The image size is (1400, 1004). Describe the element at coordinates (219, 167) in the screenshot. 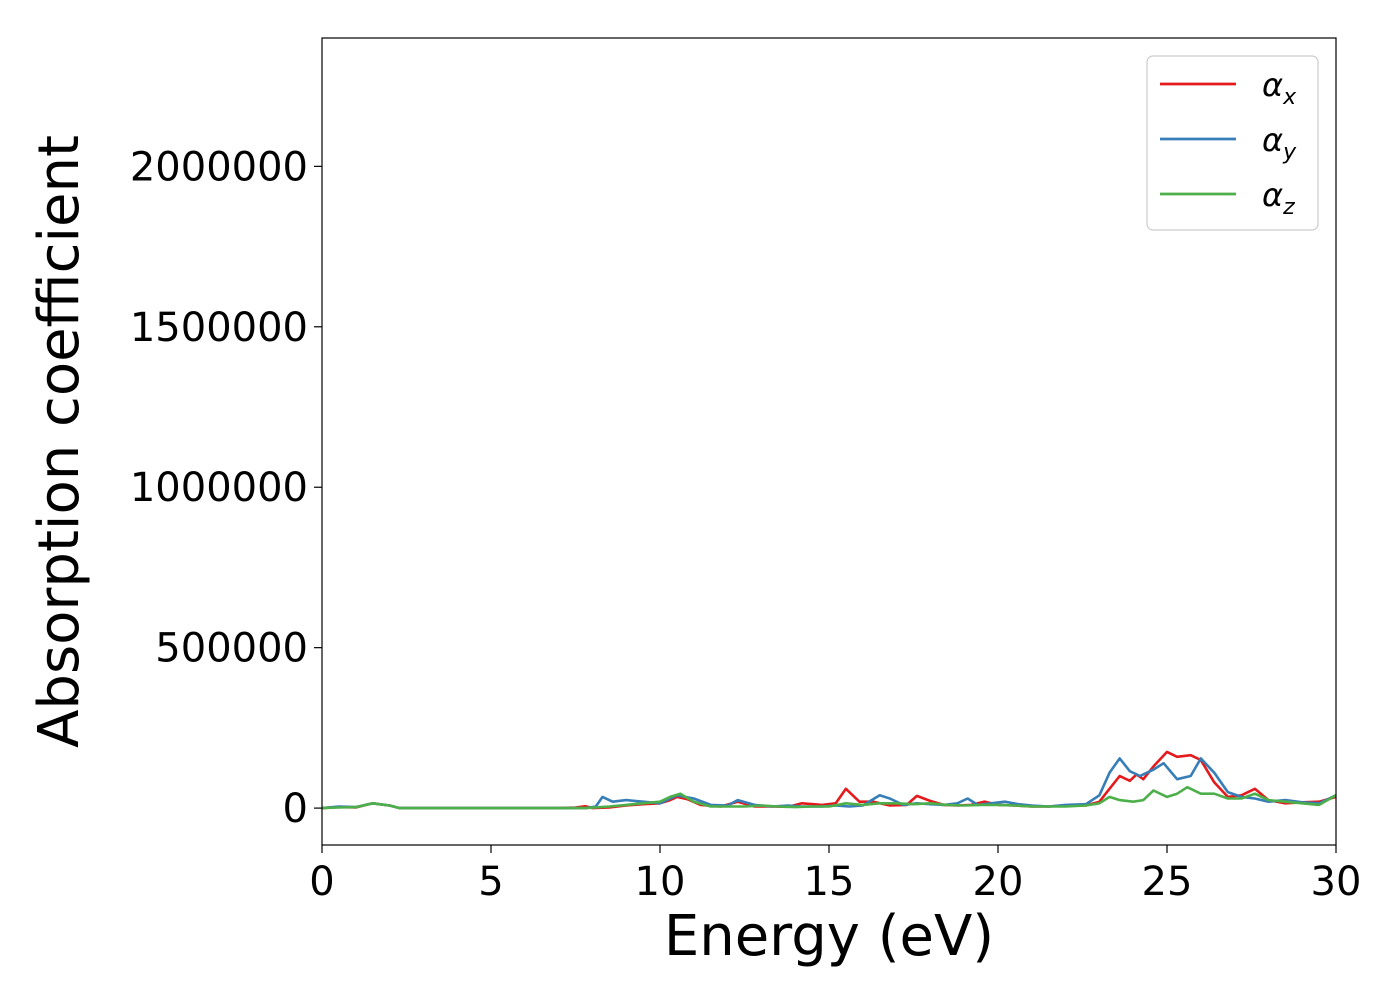

I see `y-tick-label: 2000000` at that location.